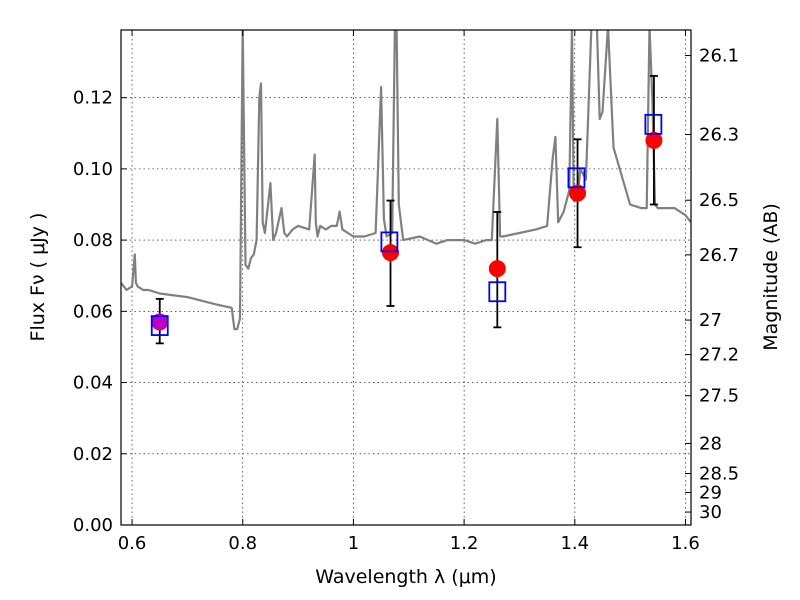 This screenshot has height=600, width=800. What do you see at coordinates (132, 543) in the screenshot?
I see `x-tick-label: 0.6` at bounding box center [132, 543].